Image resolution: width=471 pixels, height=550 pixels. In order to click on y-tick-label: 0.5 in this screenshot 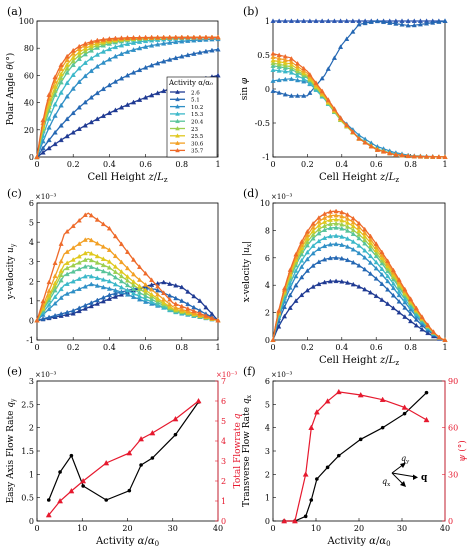, I will do `click(27, 498)`.